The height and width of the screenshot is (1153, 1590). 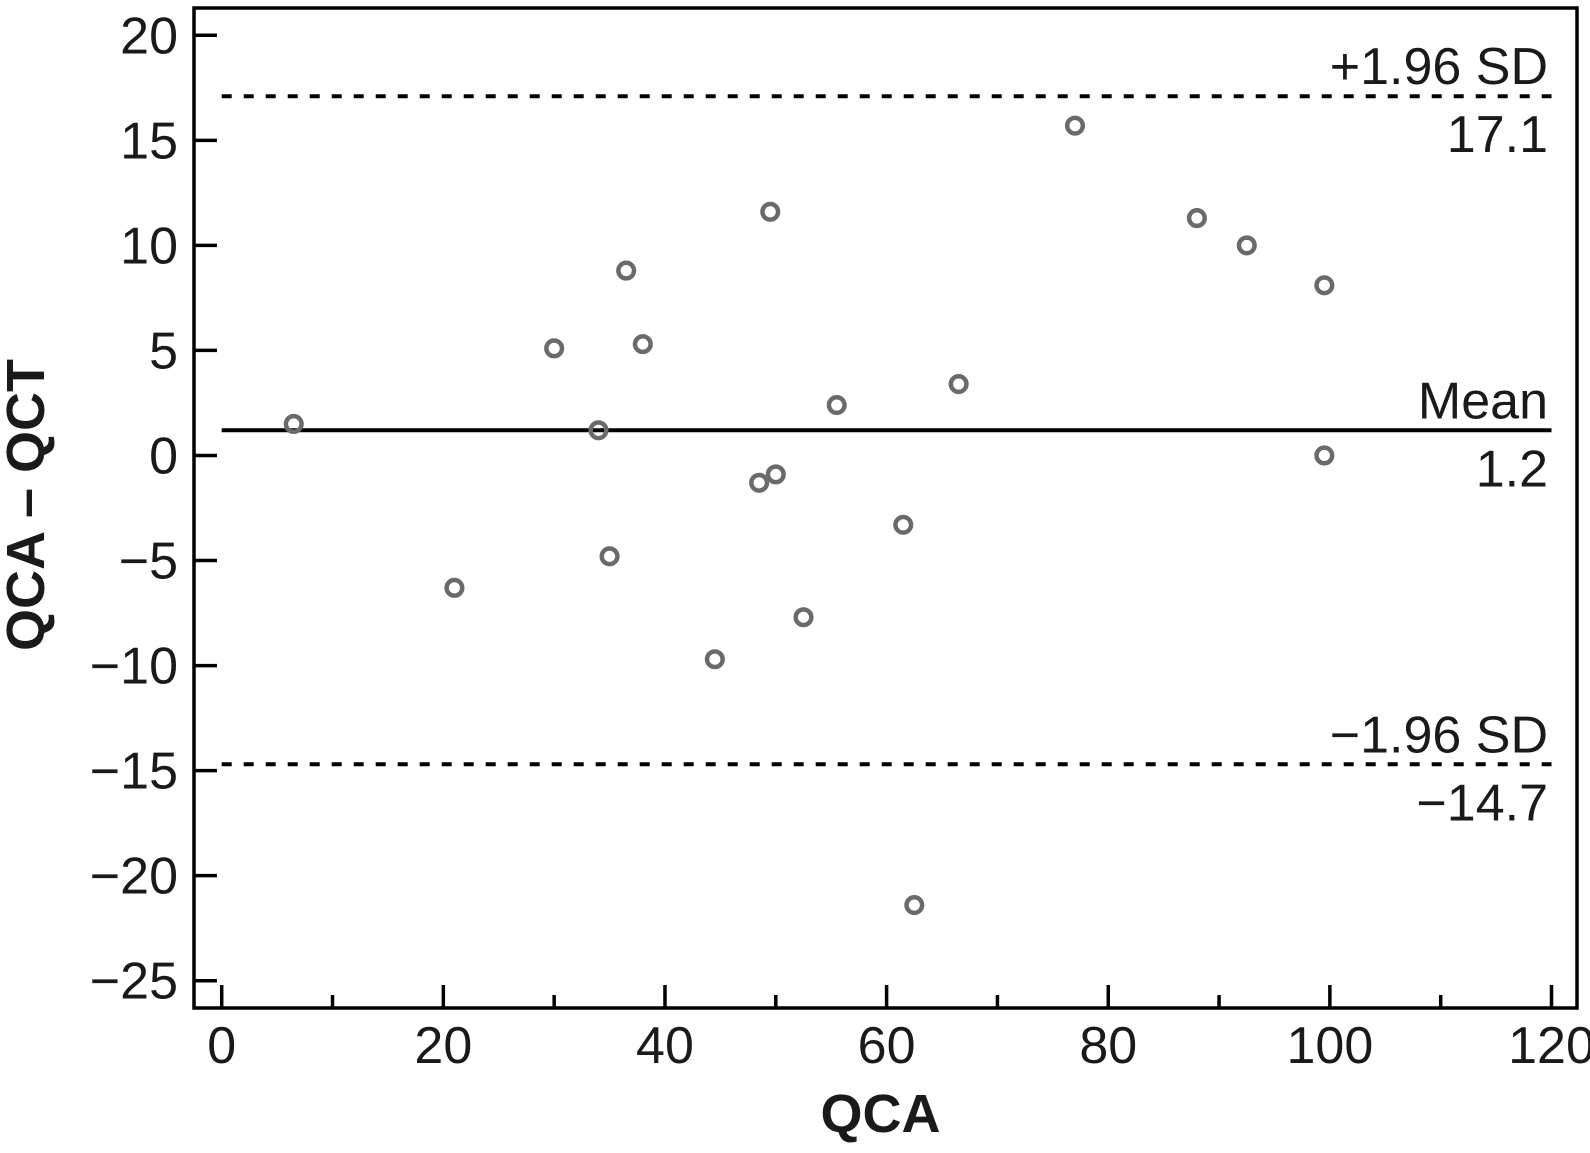 What do you see at coordinates (134, 772) in the screenshot?
I see `y-tick-label: −15` at bounding box center [134, 772].